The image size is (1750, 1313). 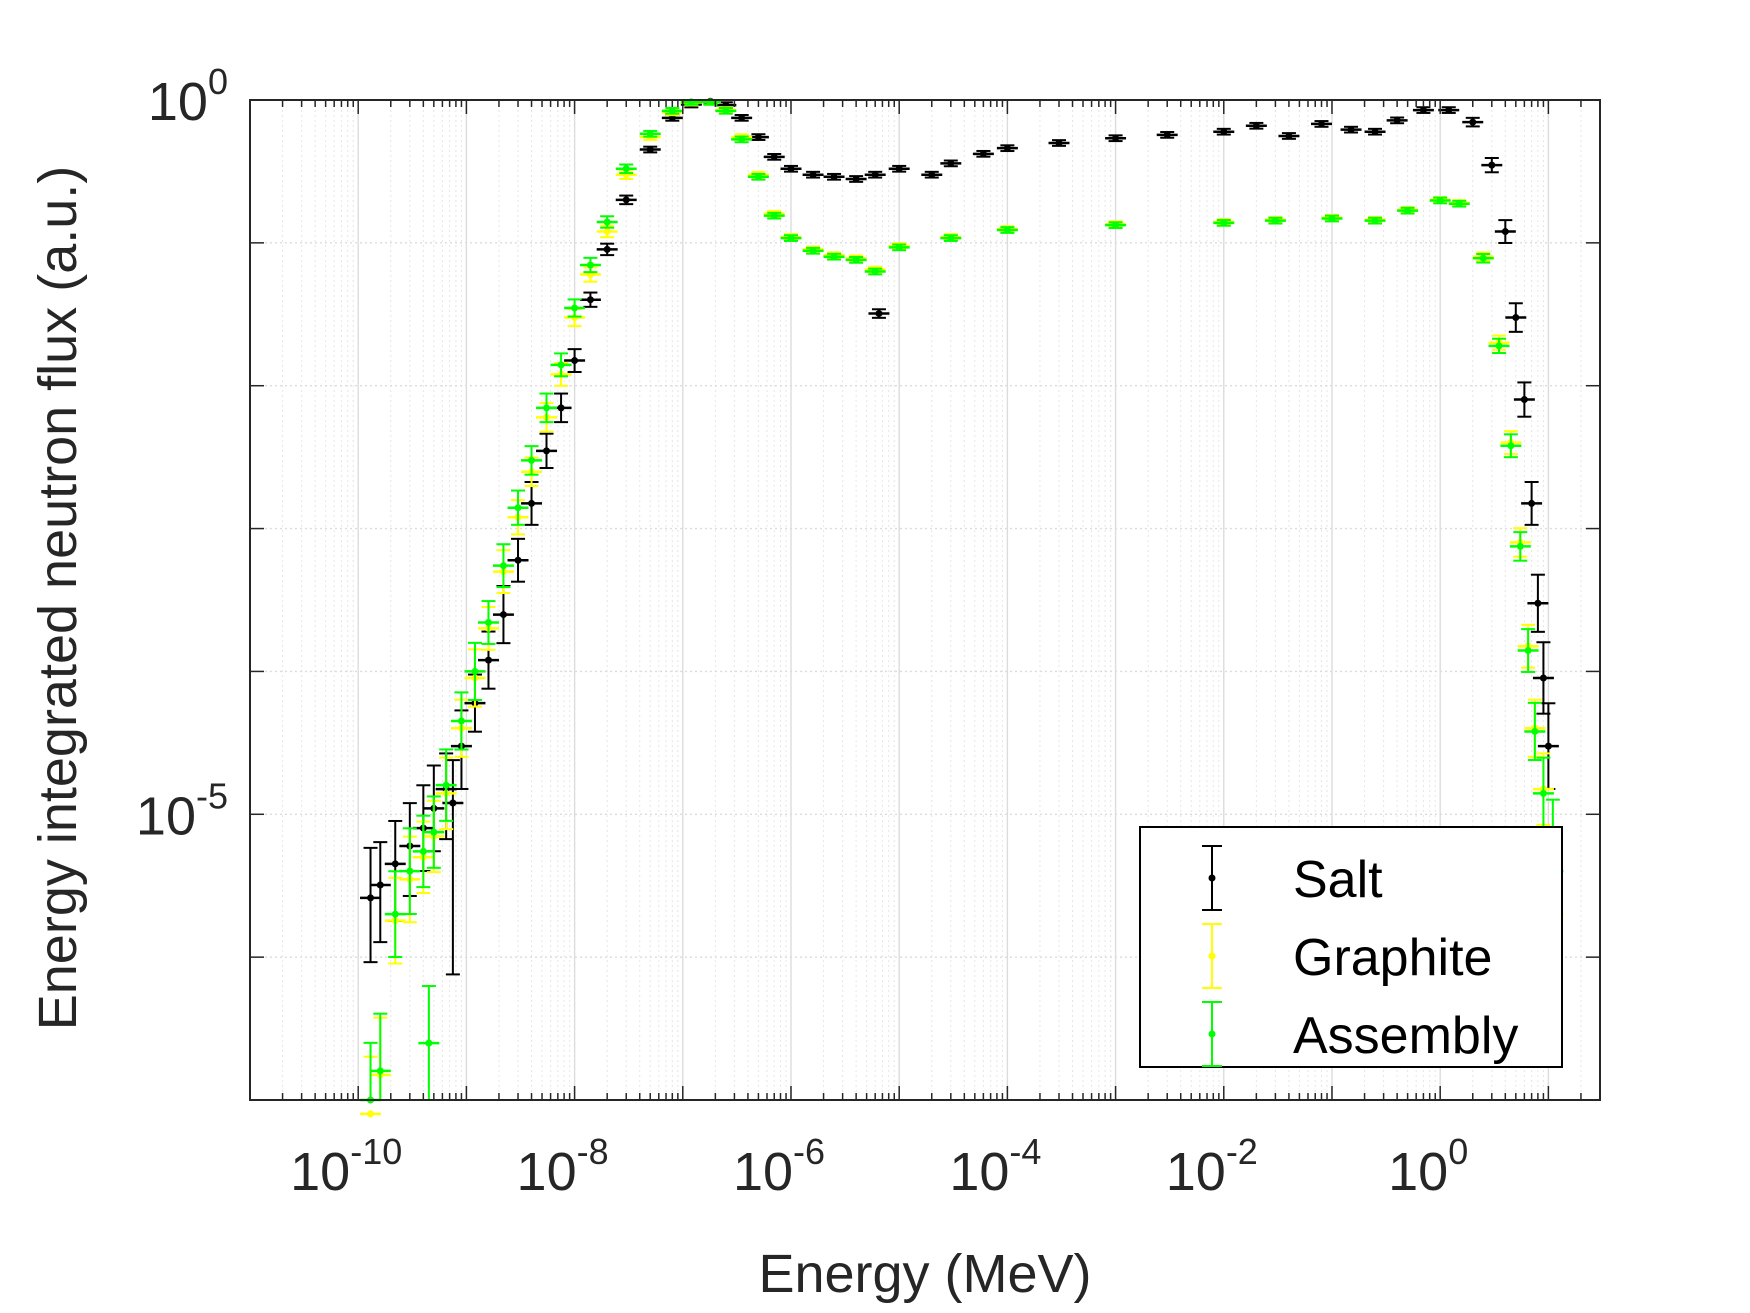 What do you see at coordinates (182, 810) in the screenshot?
I see `y-tick-label: 10⁻⁵` at bounding box center [182, 810].